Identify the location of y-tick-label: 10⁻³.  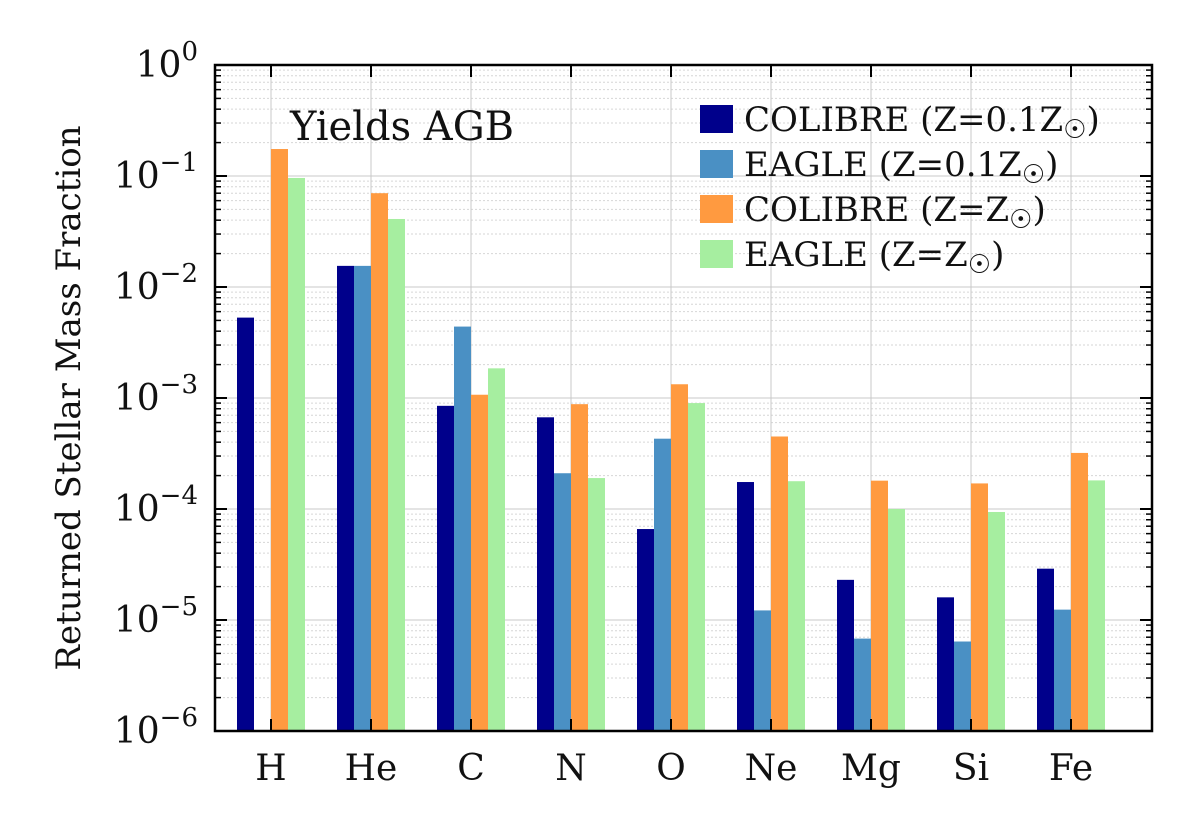
(156, 394).